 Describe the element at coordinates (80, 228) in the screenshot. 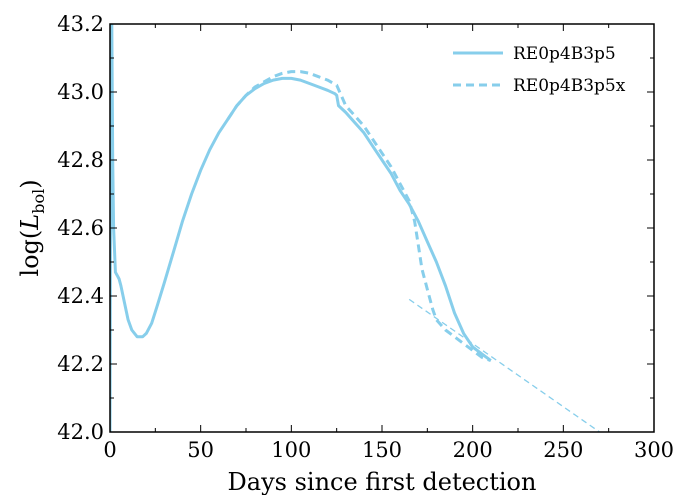

I see `y-tick-label: 42.6` at that location.